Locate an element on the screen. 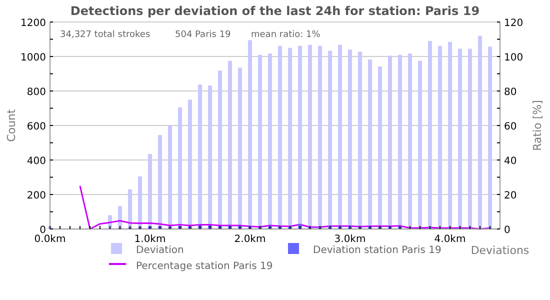 Image resolution: width=550 pixels, height=300 pixels. y-tick-label: 800 is located at coordinates (36, 92).